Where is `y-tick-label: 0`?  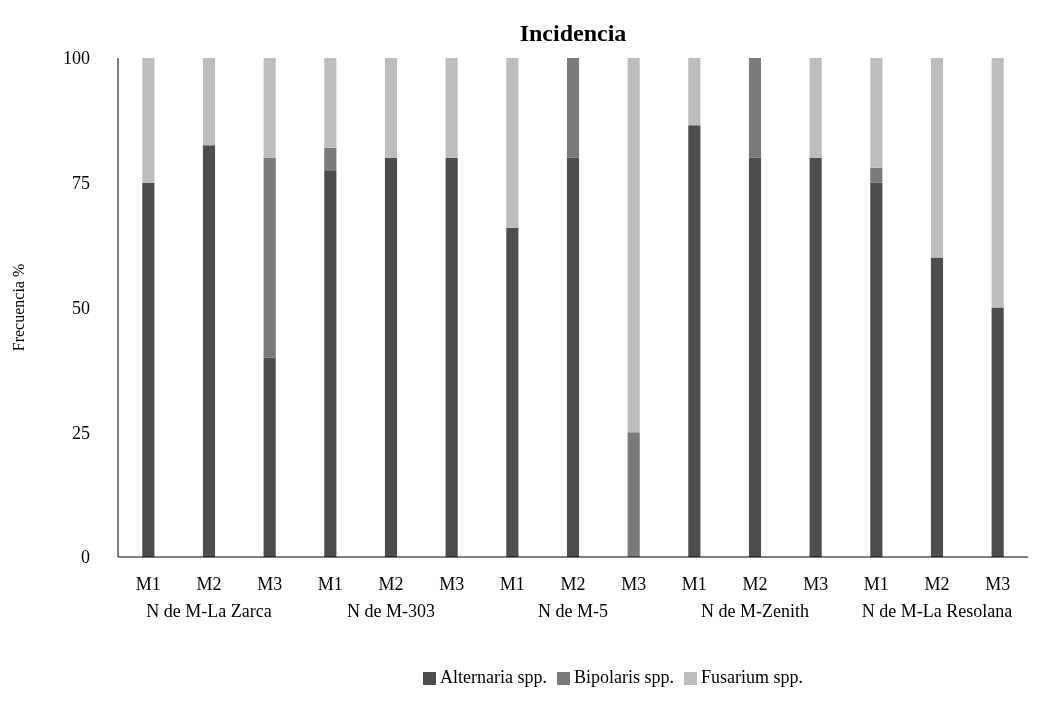 y-tick-label: 0 is located at coordinates (85, 557).